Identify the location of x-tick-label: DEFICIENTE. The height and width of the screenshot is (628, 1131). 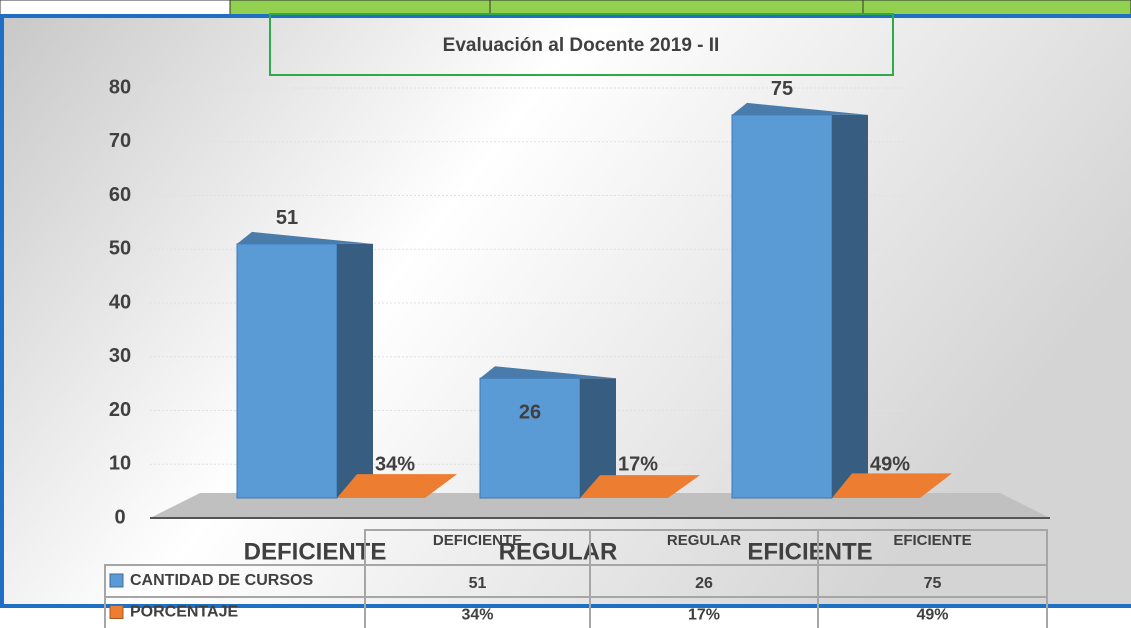
(315, 551).